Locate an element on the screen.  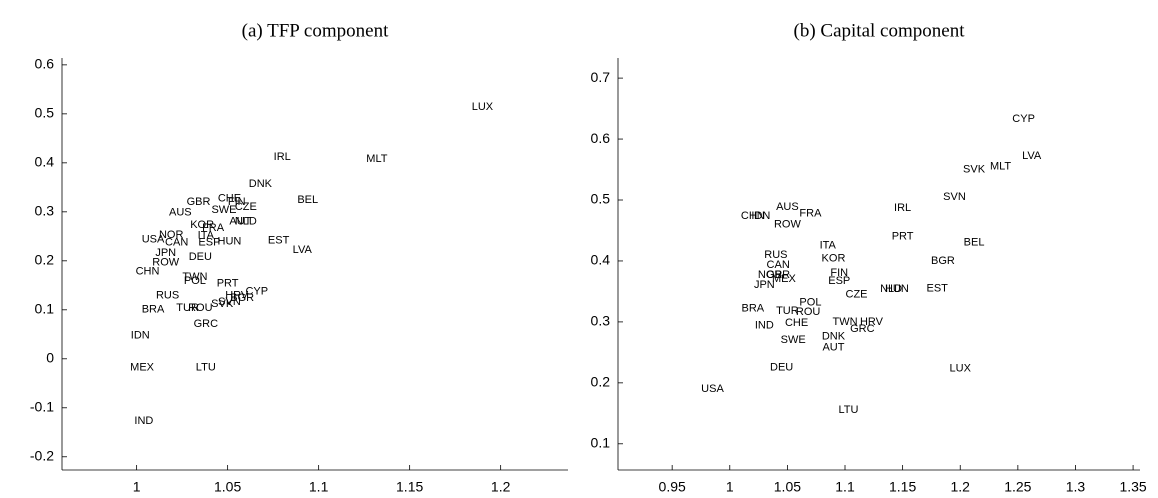
y-tick-label: 0.1 is located at coordinates (601, 442).